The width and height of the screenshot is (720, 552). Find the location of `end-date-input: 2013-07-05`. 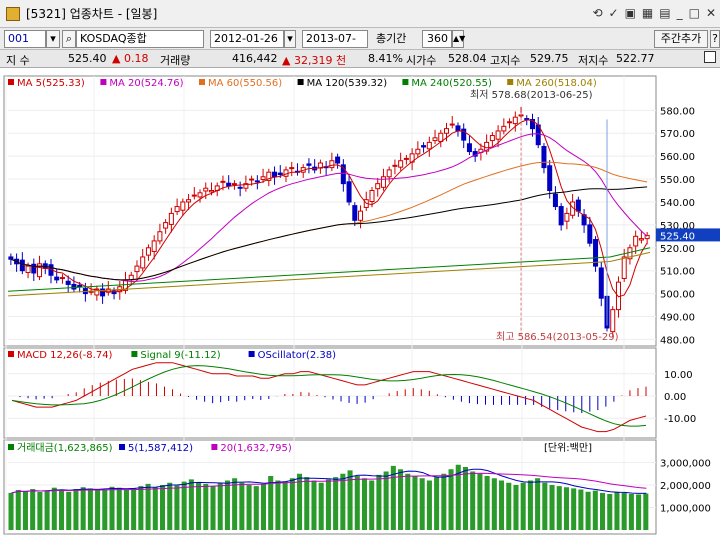

end-date-input: 2013-07-05 is located at coordinates (335, 45).